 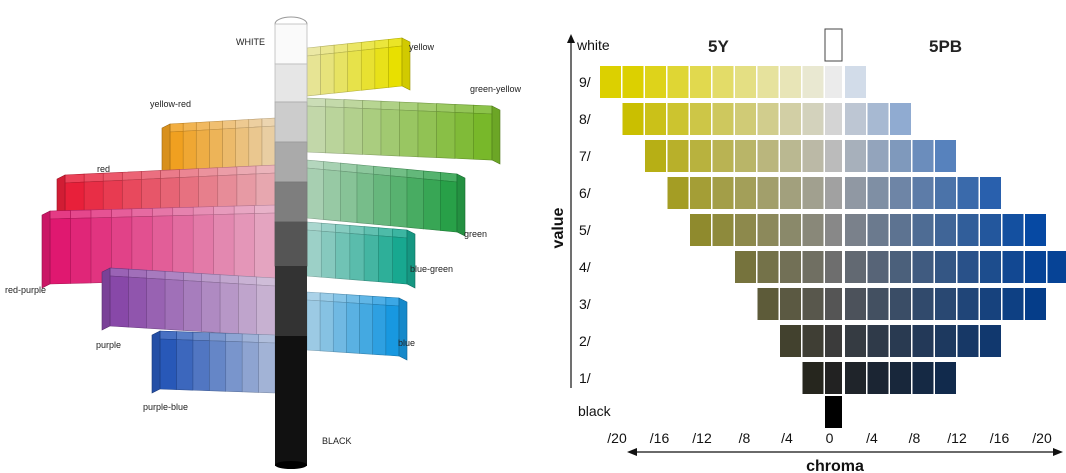 What do you see at coordinates (475, 234) in the screenshot?
I see `label-green: green` at bounding box center [475, 234].